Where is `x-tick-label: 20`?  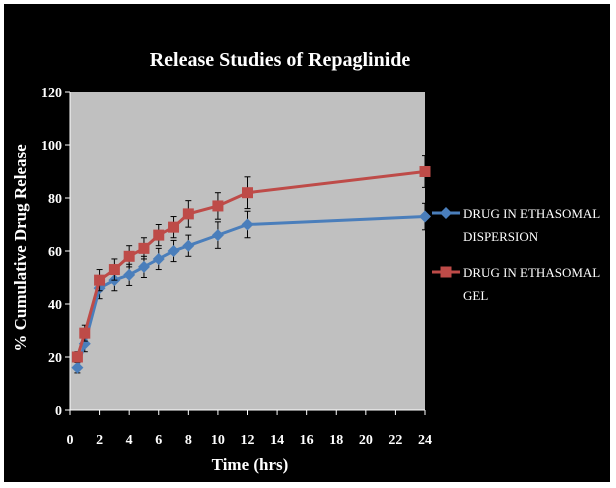 x-tick-label: 20 is located at coordinates (366, 440).